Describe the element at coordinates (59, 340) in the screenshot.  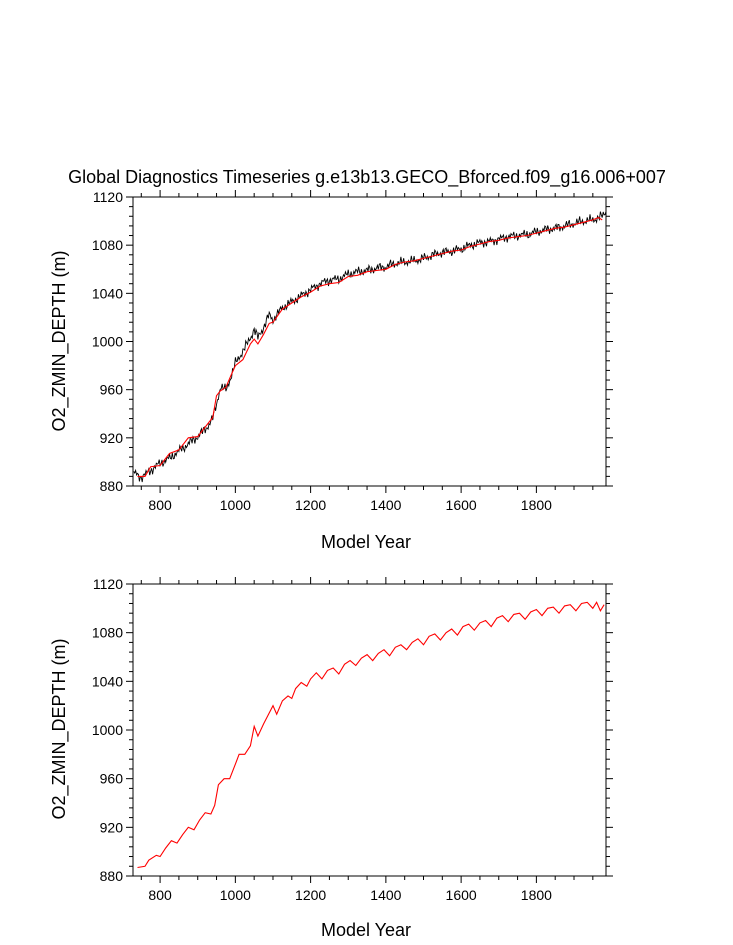
I see `y-axis-label-top: O2_ZMIN_DEPTH (m)` at that location.